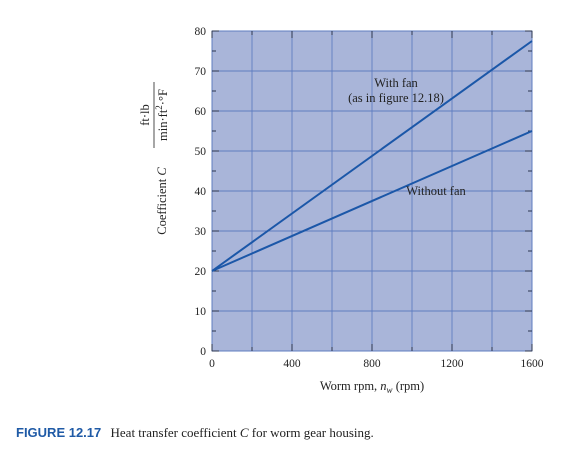  What do you see at coordinates (145, 115) in the screenshot?
I see `y-axis-unit-numerator: ft·lb` at bounding box center [145, 115].